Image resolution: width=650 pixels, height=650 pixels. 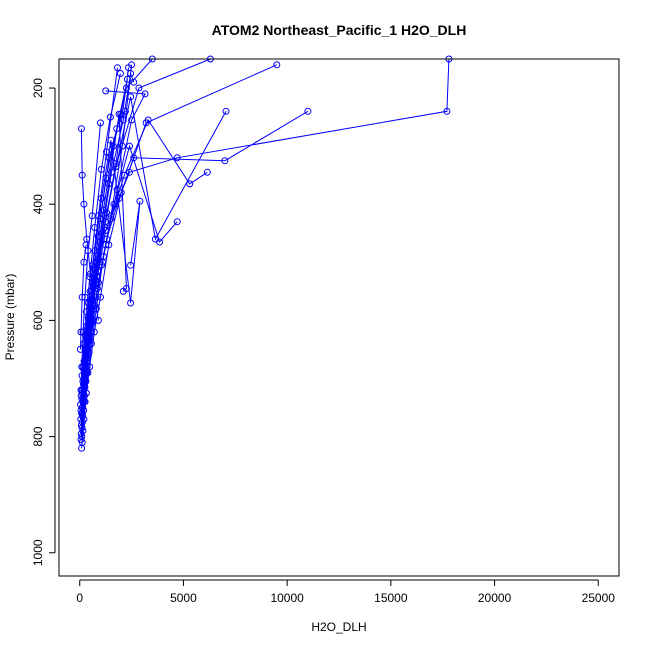 I want to click on x-tick-label: 15000, so click(x=391, y=598).